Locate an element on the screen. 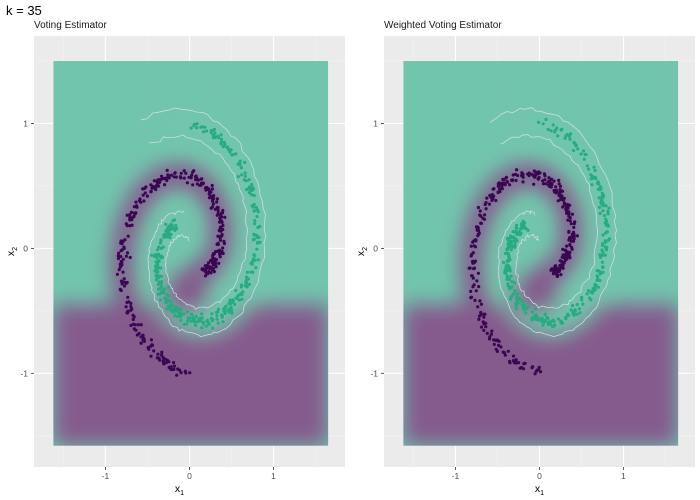  x-tick-label: 1 is located at coordinates (623, 476).